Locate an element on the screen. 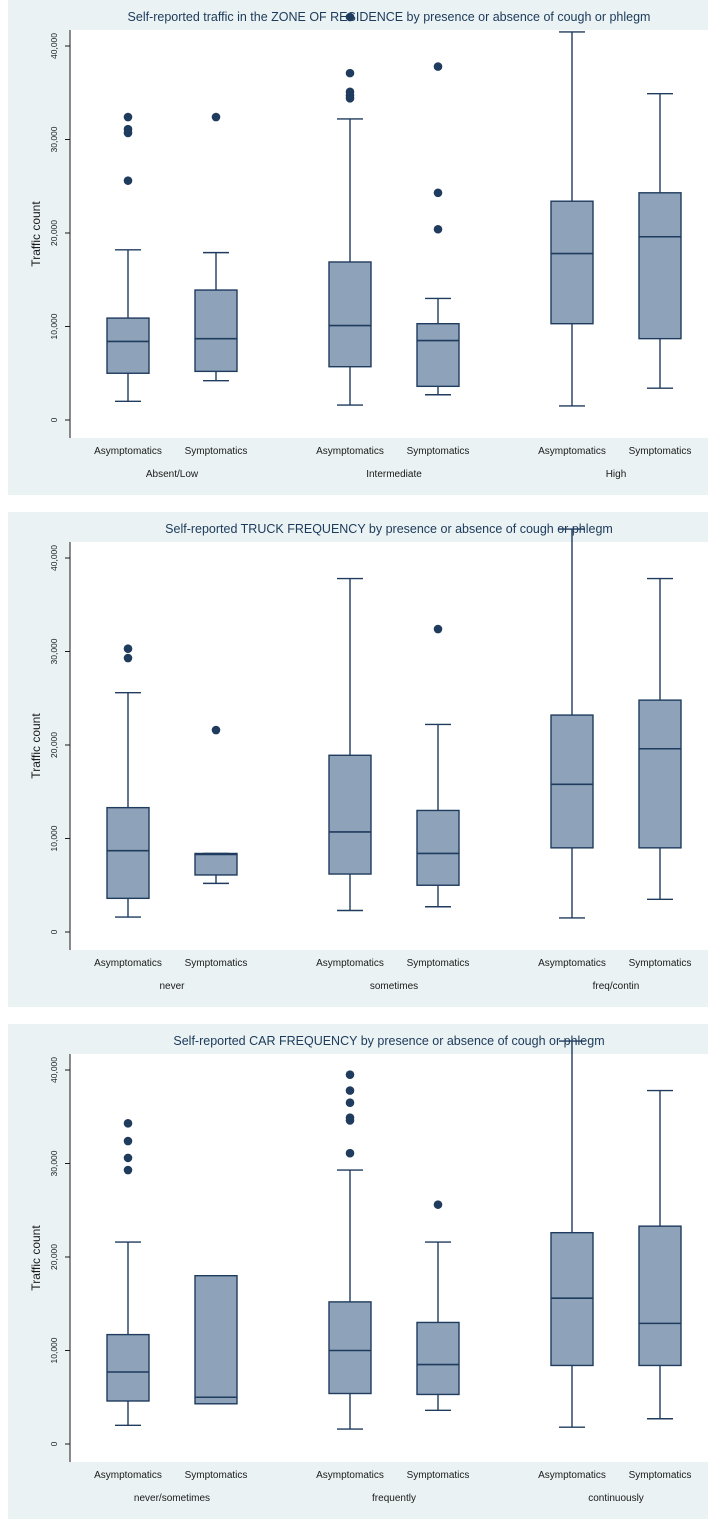  chart1-box-absent-low-symptomatics is located at coordinates (216, 247).